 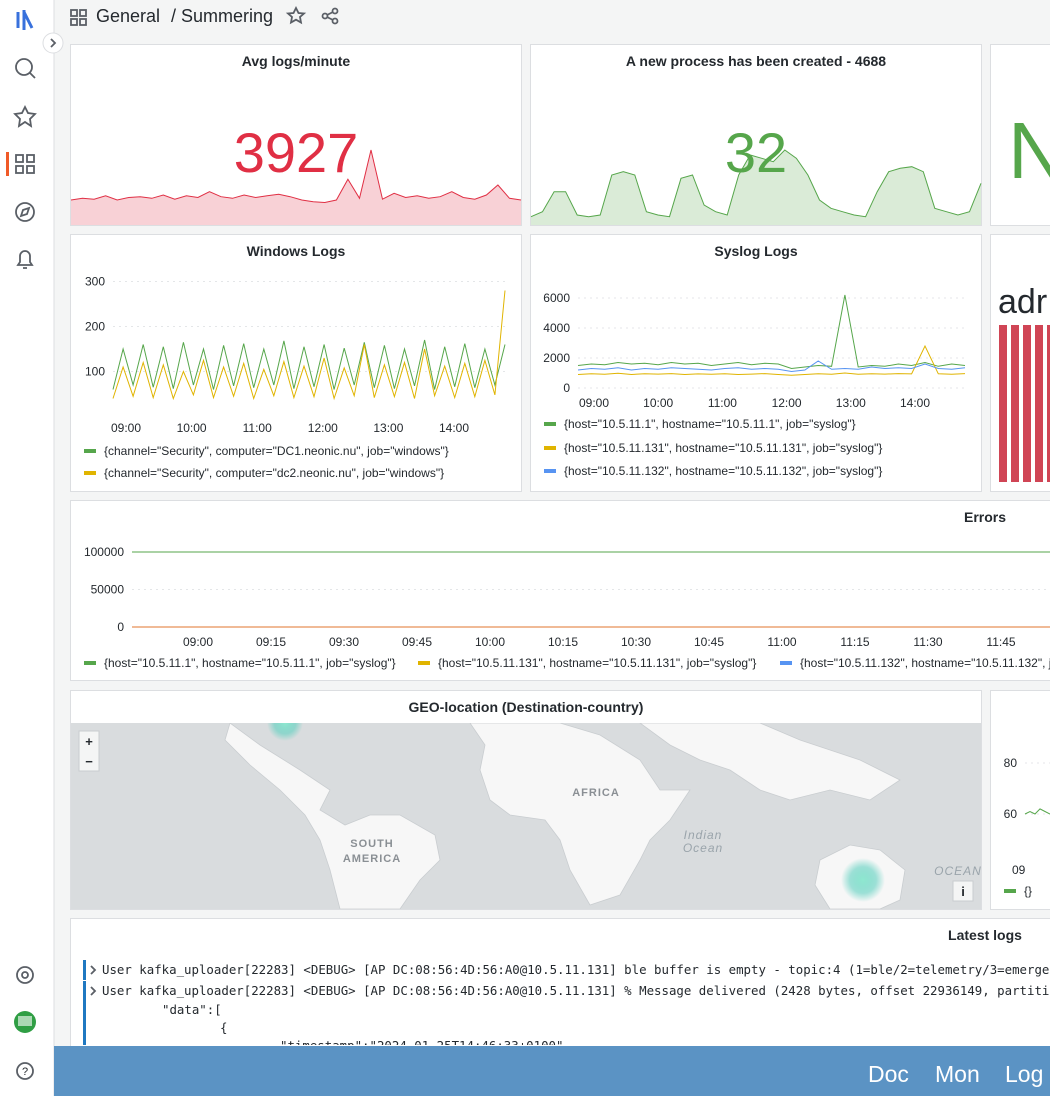 I want to click on y-tick-label: 300, so click(x=95, y=282).